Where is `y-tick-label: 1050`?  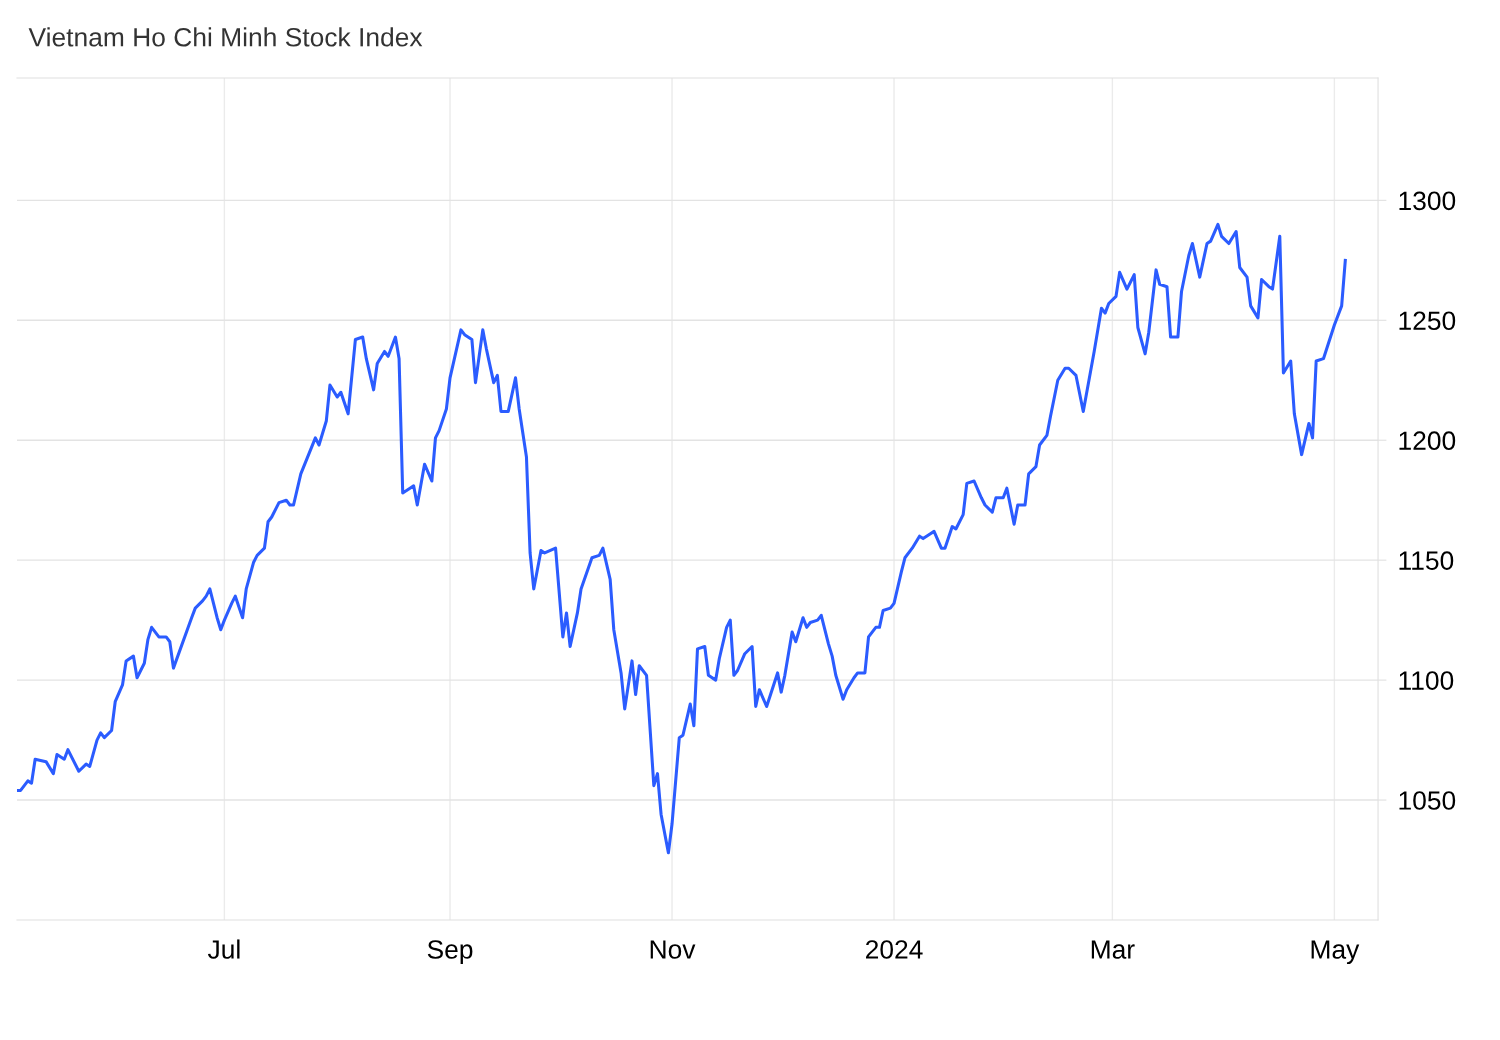 y-tick-label: 1050 is located at coordinates (1427, 800).